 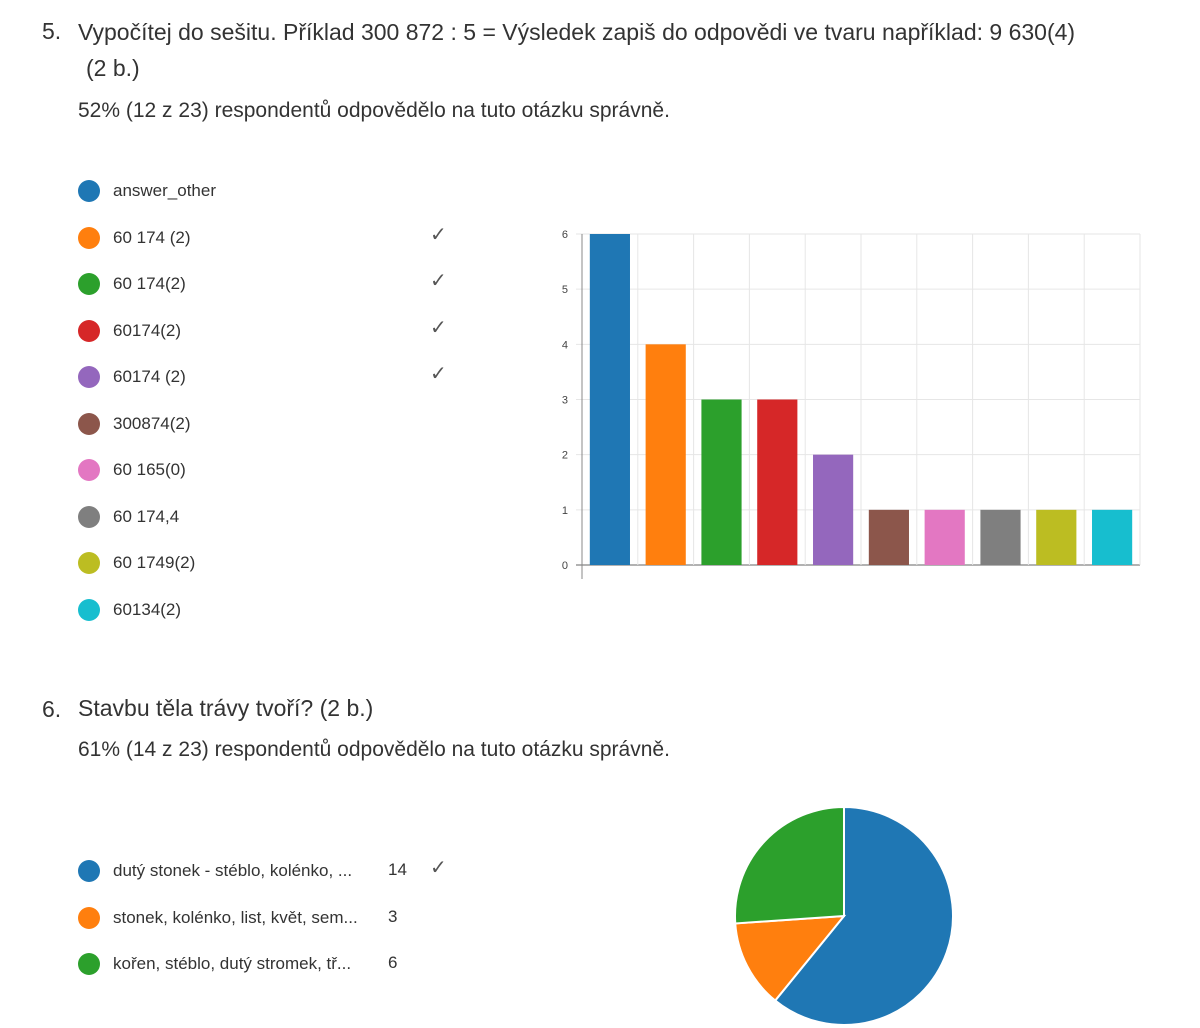 I want to click on legend-label: 300874(2), so click(x=152, y=423).